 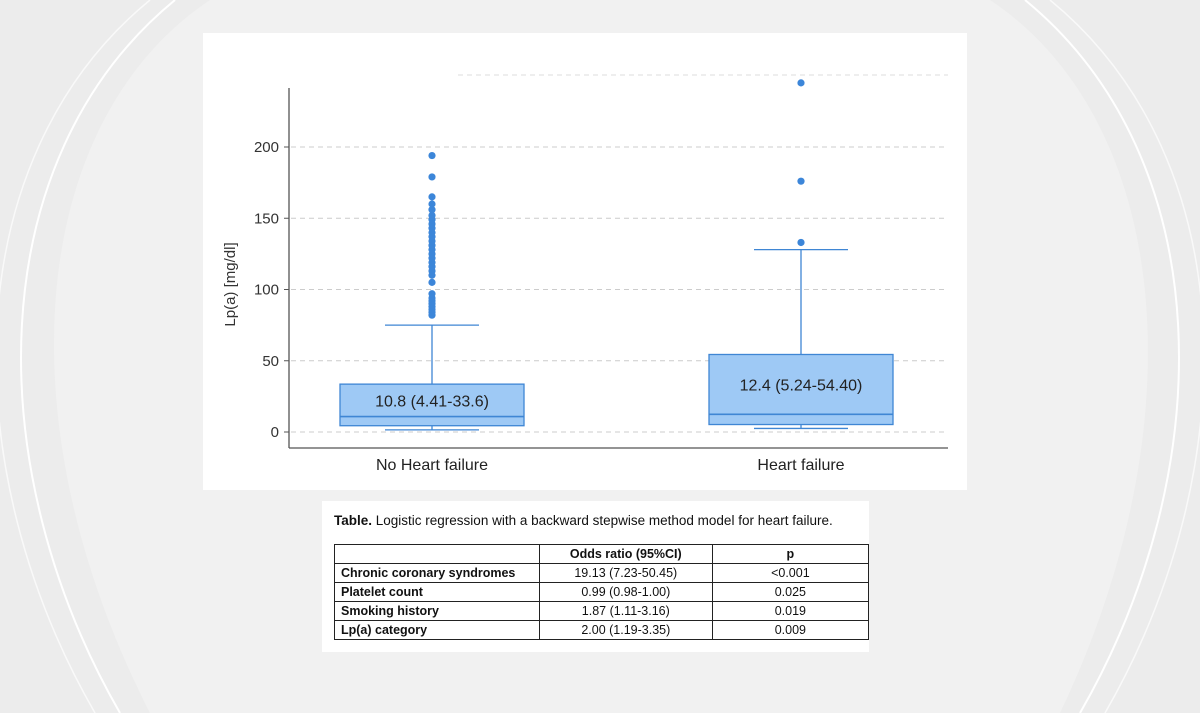 I want to click on table-cell-variable: Platelet count, so click(x=437, y=592).